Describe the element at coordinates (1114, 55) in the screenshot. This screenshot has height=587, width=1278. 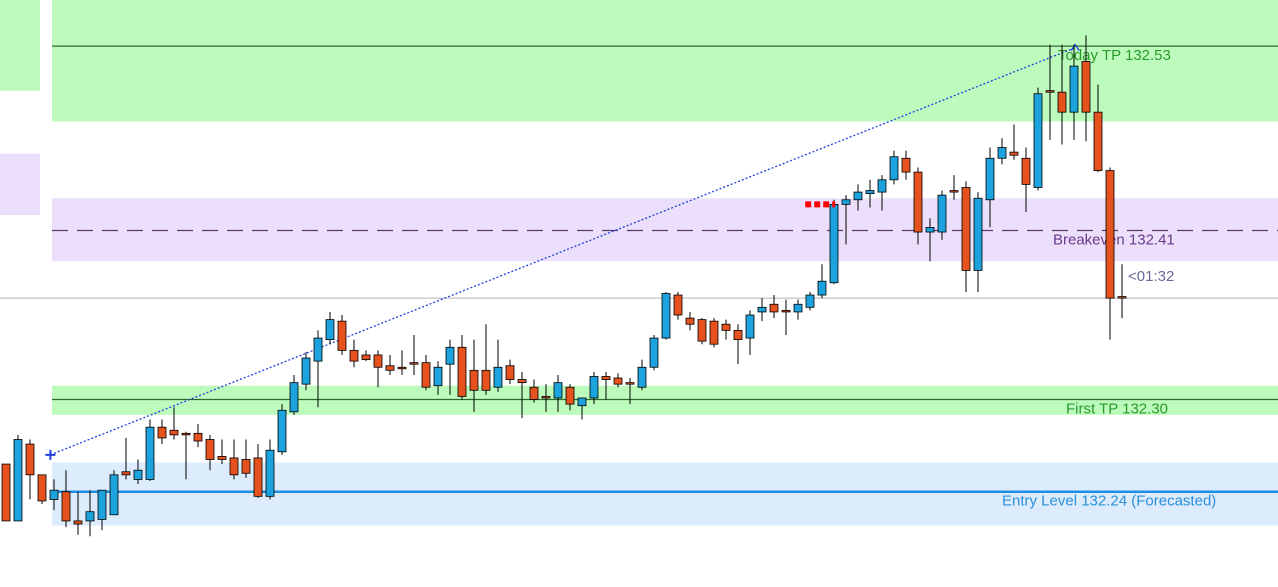
I see `level-label: Today TP 132.53` at that location.